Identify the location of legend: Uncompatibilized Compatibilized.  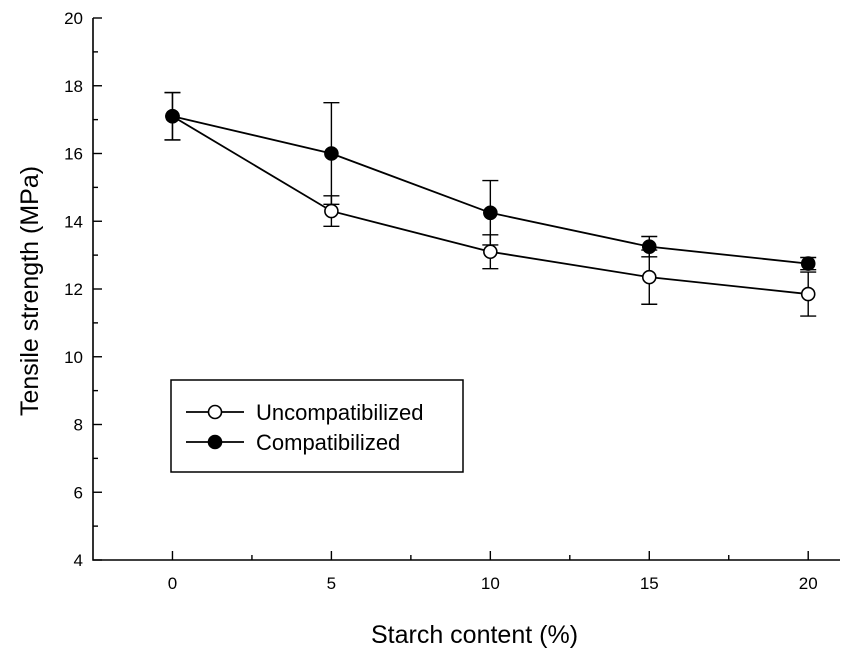
(317, 426).